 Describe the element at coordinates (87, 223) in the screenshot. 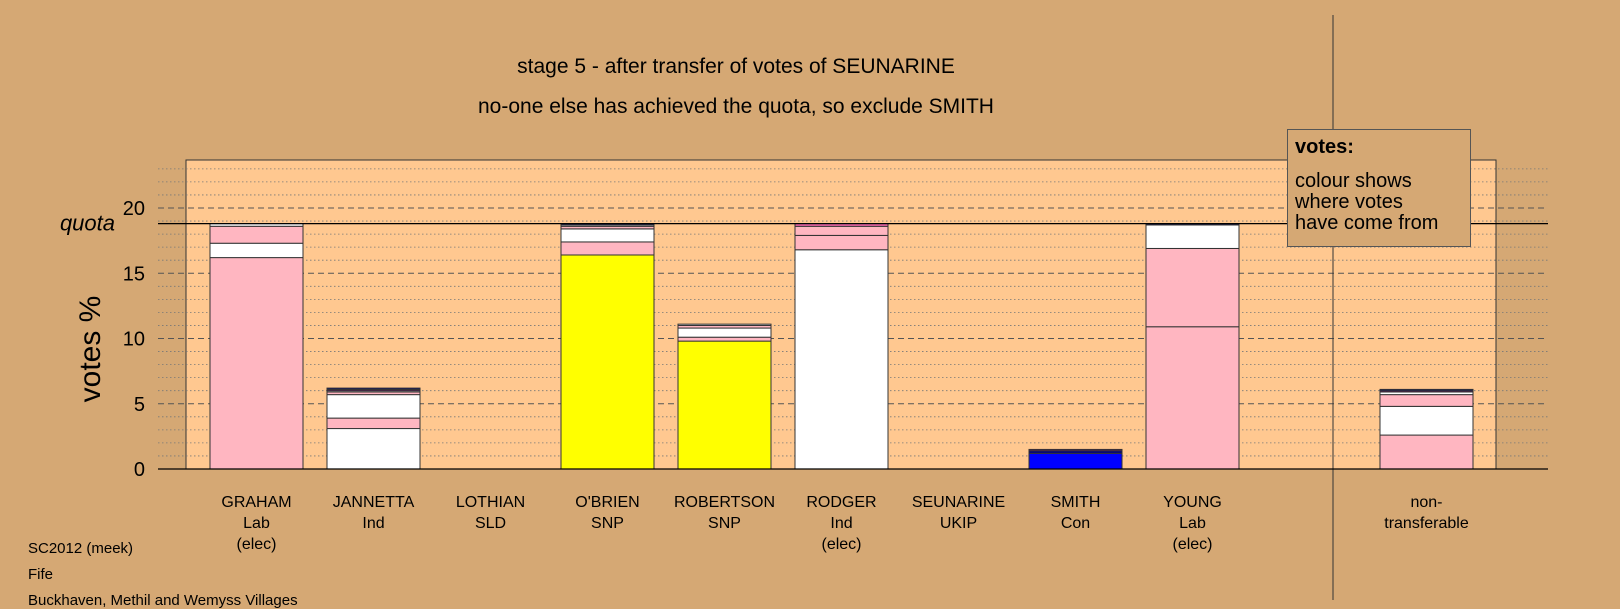

I see `quota-label: quota` at that location.